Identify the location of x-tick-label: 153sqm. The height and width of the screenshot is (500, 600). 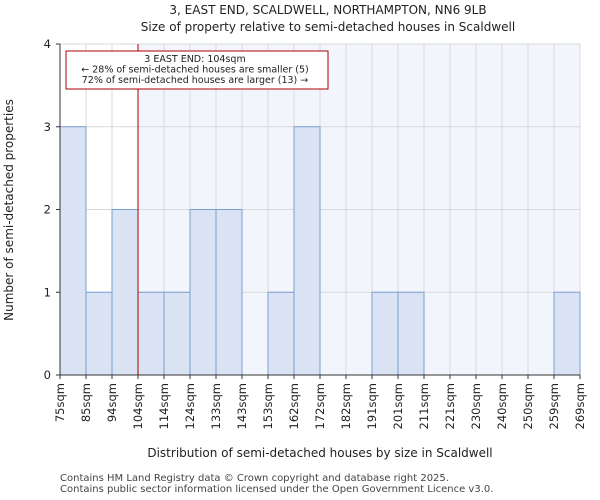
(268, 406).